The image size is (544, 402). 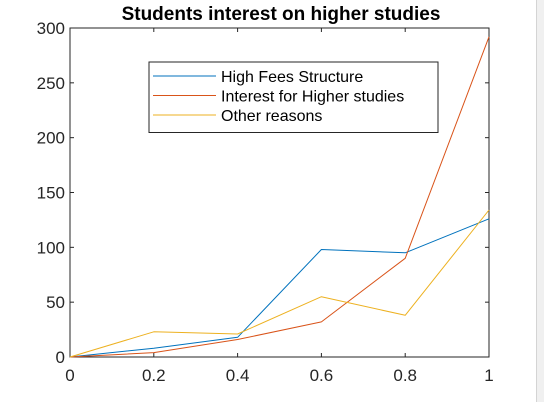 I want to click on legend-box, so click(x=293, y=97).